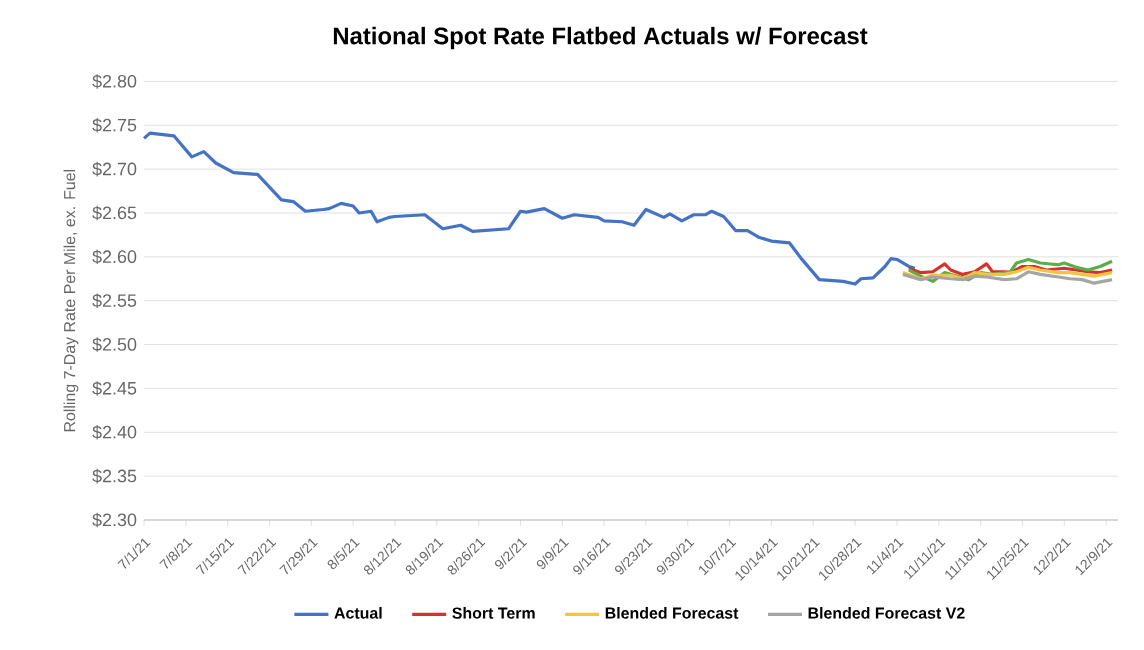 The height and width of the screenshot is (650, 1144). What do you see at coordinates (114, 432) in the screenshot?
I see `y-tick-label: $2.40` at bounding box center [114, 432].